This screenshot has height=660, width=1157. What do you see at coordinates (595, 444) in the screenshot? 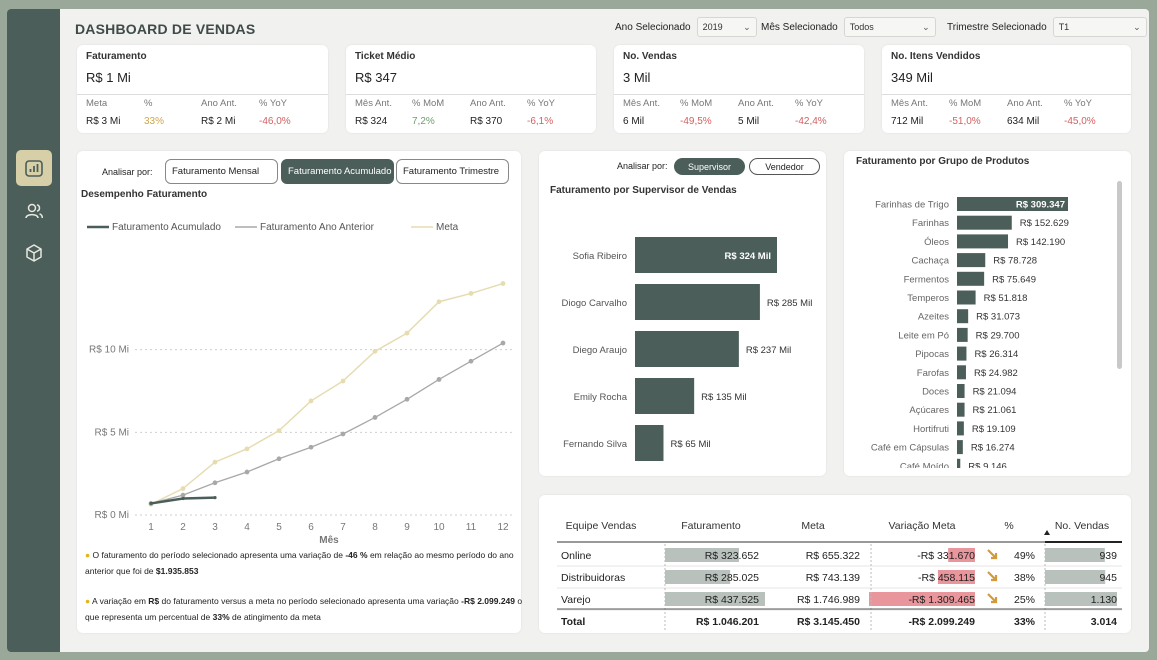
I see `category-label: Fernando Silva` at bounding box center [595, 444].